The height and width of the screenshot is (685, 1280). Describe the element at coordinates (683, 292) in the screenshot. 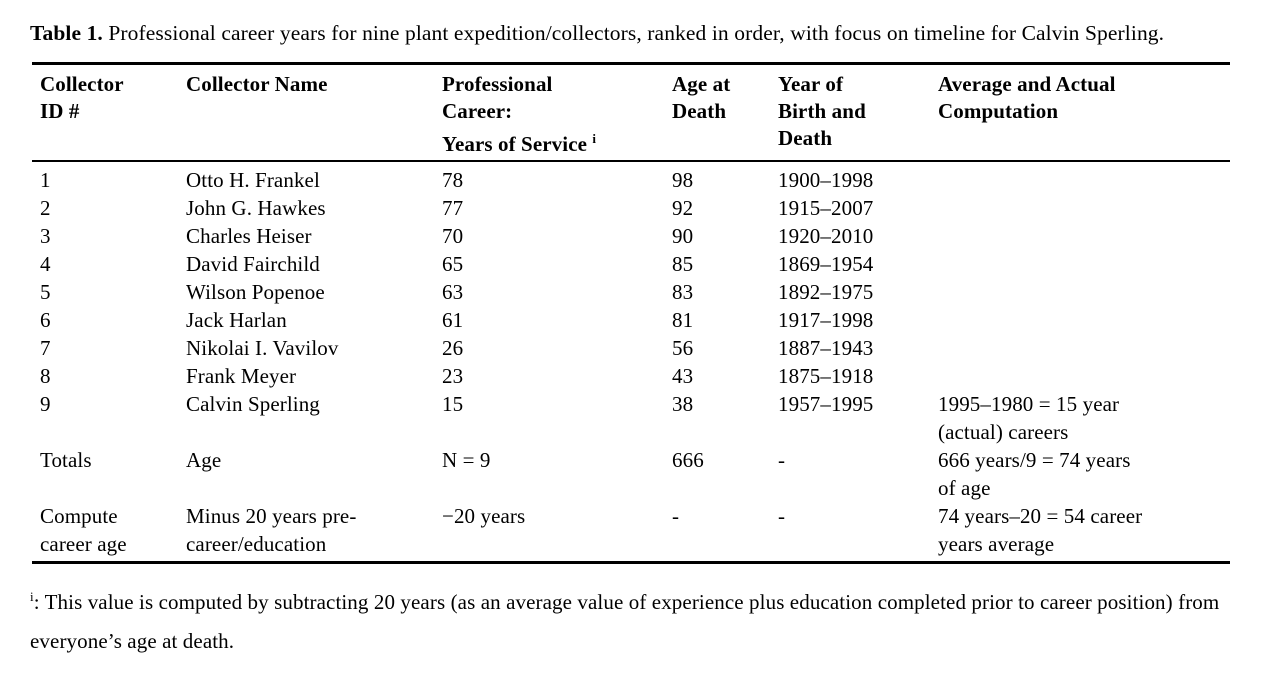

I see `table-cell-age-at-death: 83` at that location.